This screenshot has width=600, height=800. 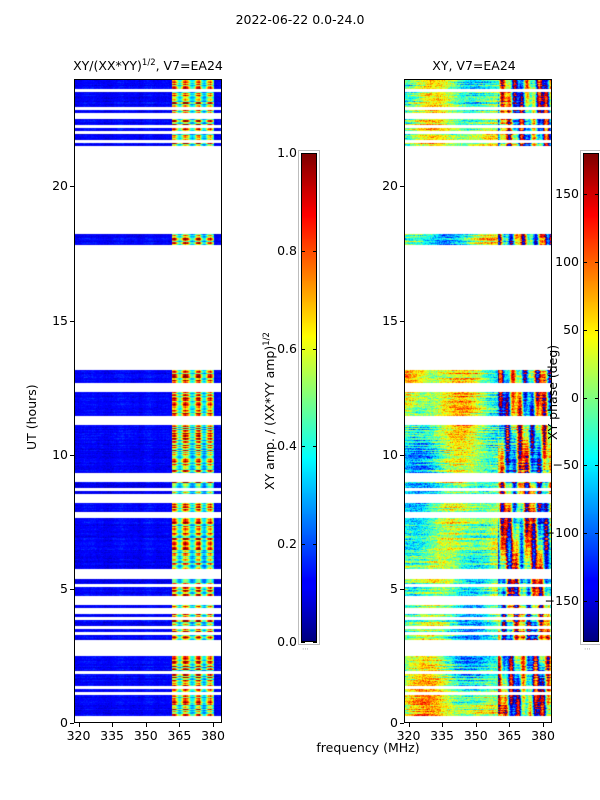 I want to click on yticklabel-left-15: 15, so click(x=60, y=320).